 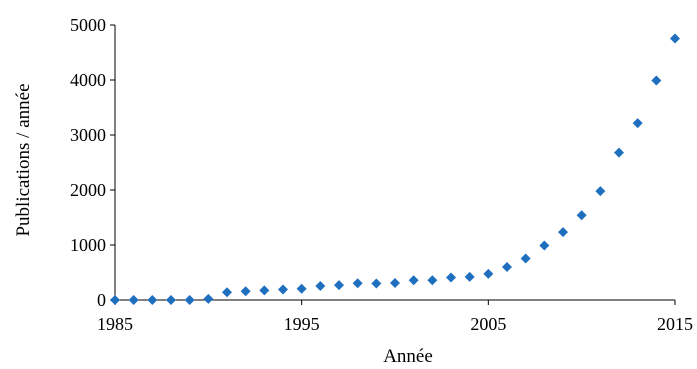 I want to click on x-tick-label: 2005, so click(x=488, y=324).